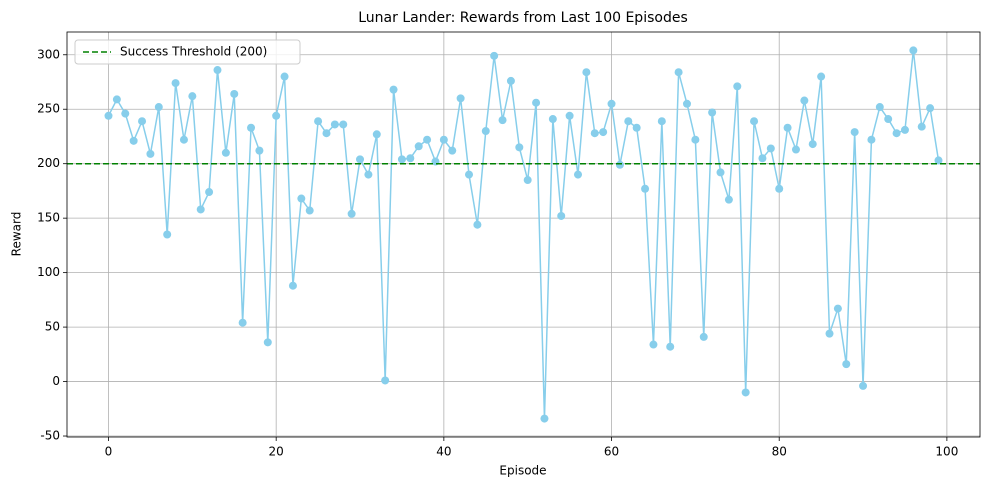 This screenshot has width=989, height=490. I want to click on y-tick-label: 200, so click(48, 163).